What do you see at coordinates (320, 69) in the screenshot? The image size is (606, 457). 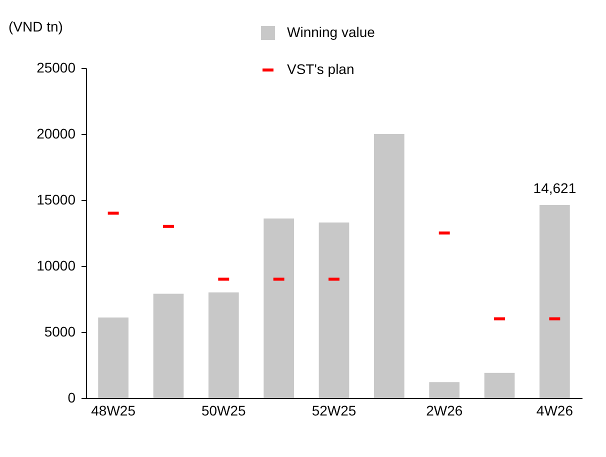 I see `legend-label: VST's plan` at bounding box center [320, 69].